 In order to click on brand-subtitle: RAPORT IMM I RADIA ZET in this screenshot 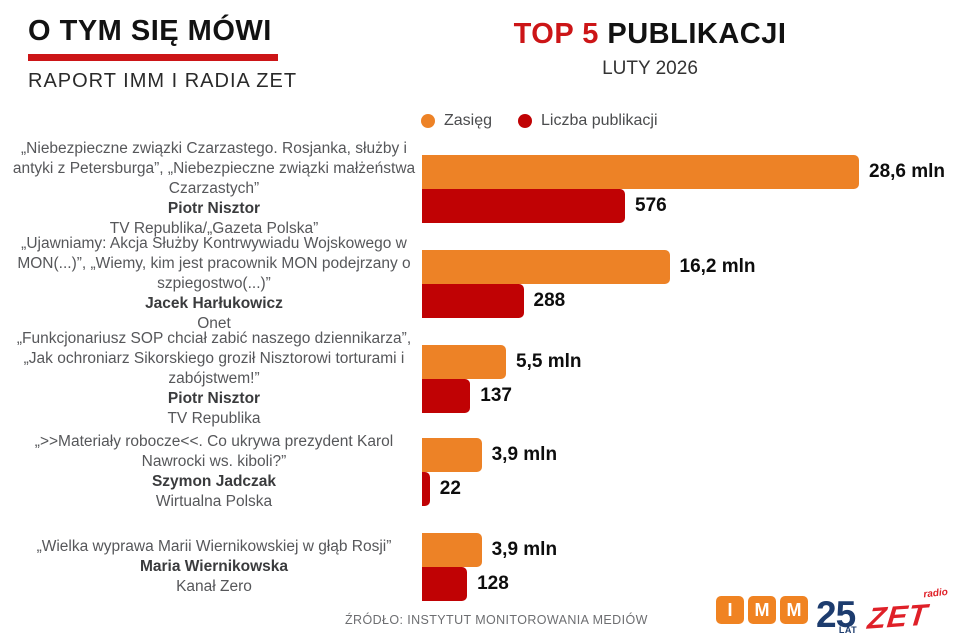, I will do `click(163, 80)`.